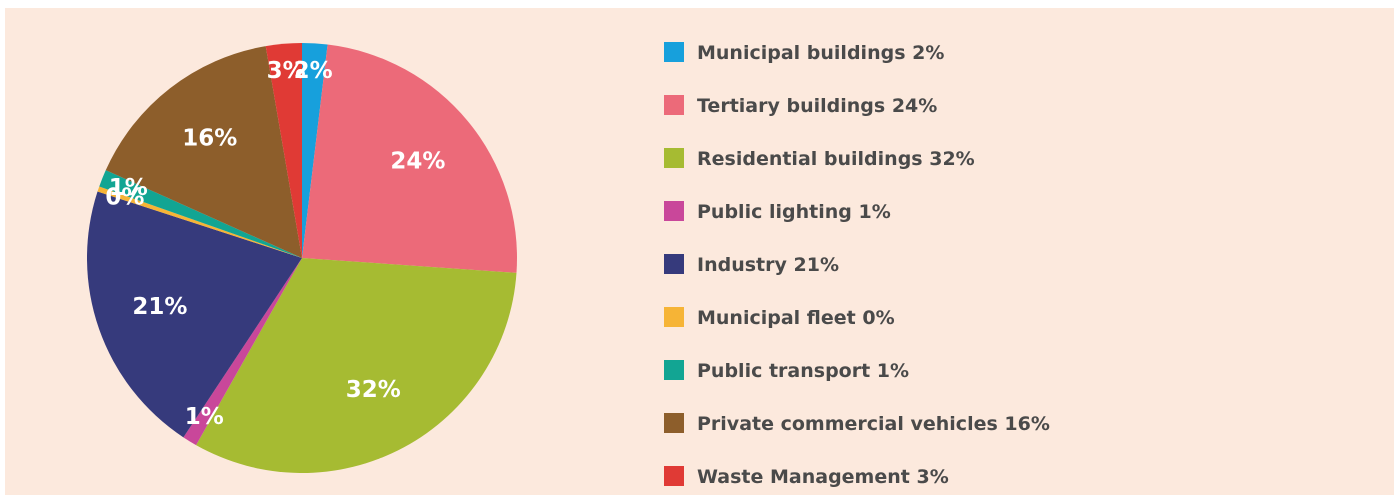 The image size is (1394, 502). I want to click on legend-name: Waste Management, so click(803, 477).